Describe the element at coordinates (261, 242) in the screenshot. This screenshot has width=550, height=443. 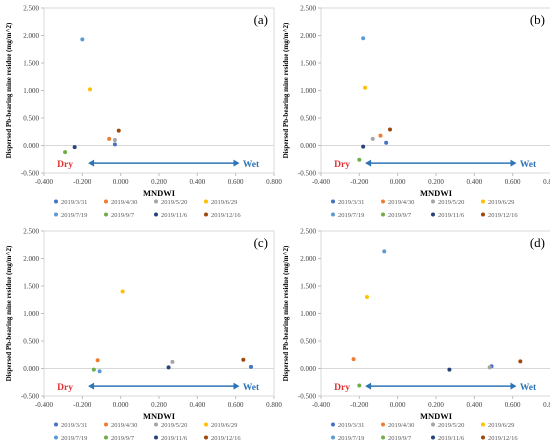
I see `panel-label: (c)` at that location.